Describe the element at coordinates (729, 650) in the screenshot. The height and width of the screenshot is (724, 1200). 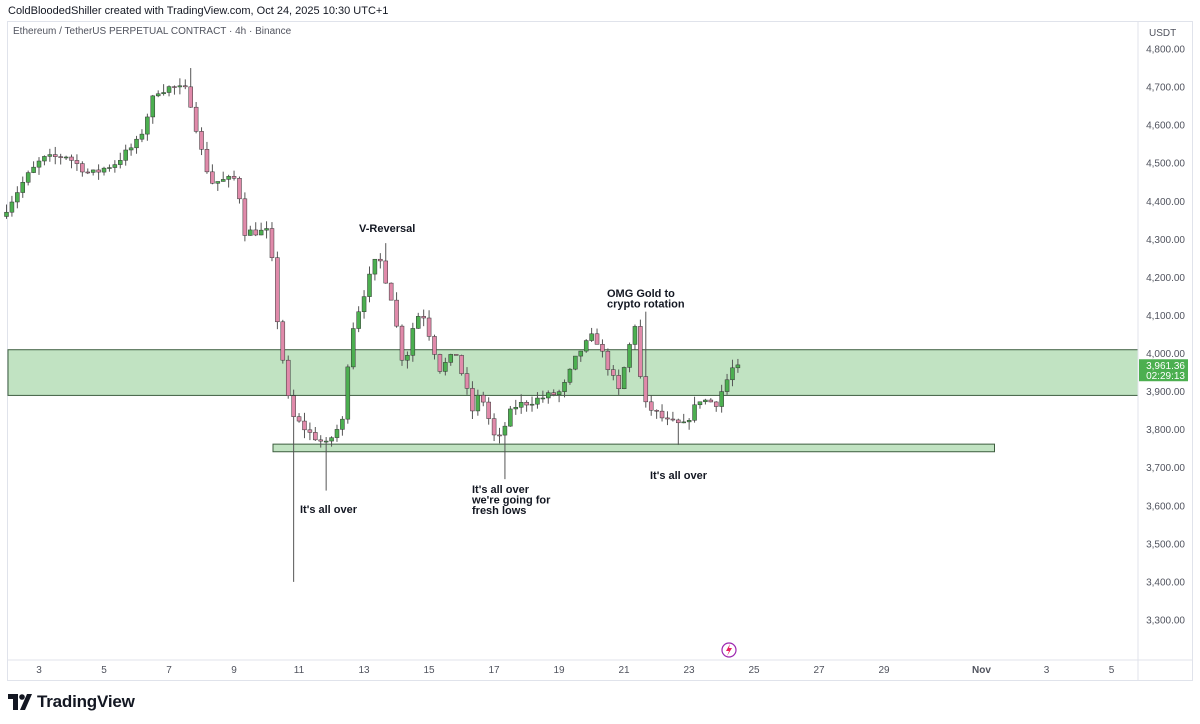
I see `events-lightning-icon` at that location.